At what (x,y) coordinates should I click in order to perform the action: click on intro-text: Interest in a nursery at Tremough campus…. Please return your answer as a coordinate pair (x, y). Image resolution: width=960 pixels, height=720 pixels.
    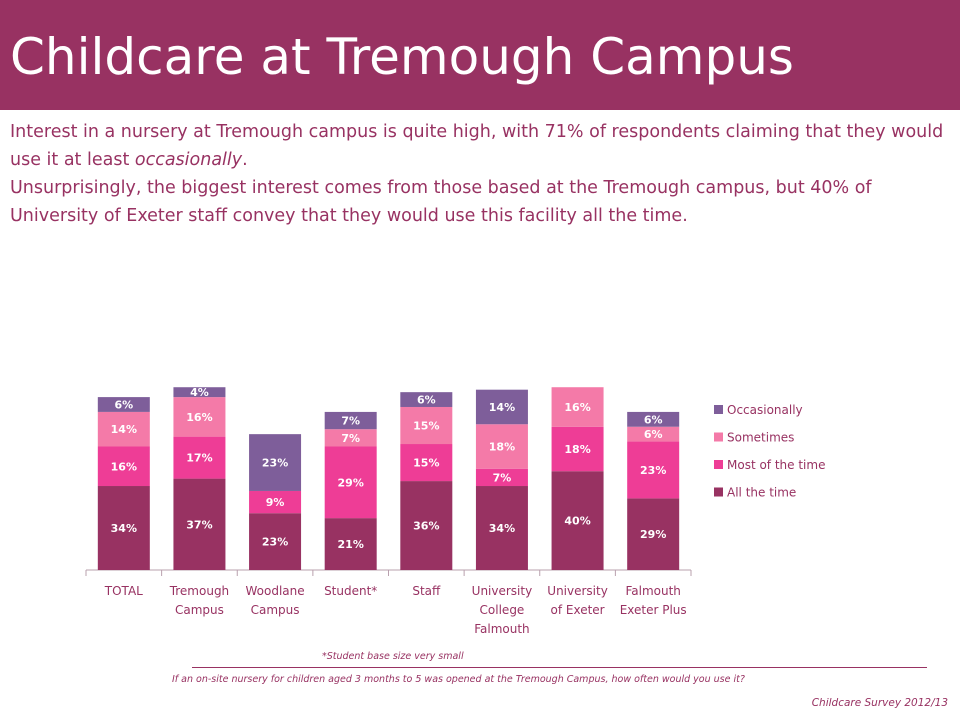
    Looking at the image, I should click on (477, 146).